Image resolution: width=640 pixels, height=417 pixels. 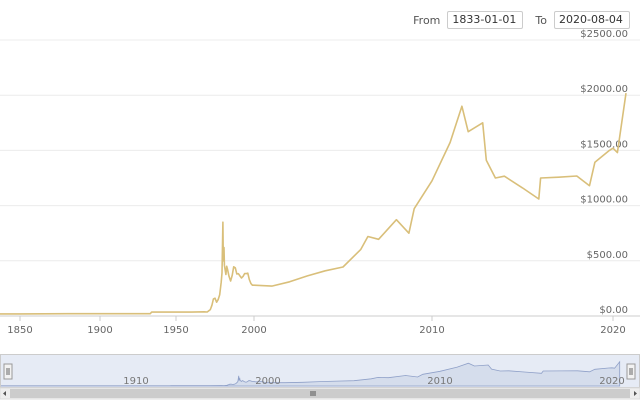 I want to click on y-tick-label: $2500.00, so click(x=604, y=34).